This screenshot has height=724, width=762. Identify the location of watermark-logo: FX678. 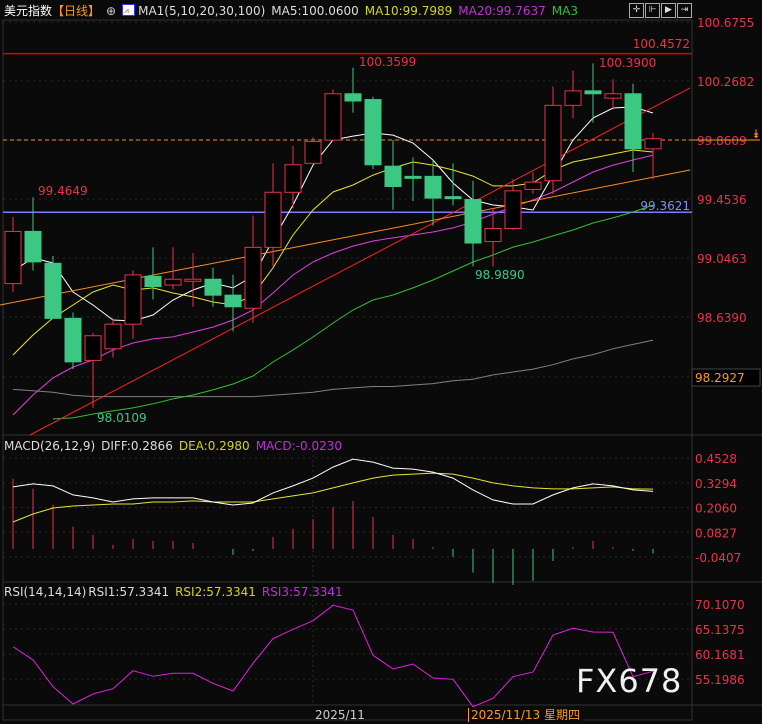
(629, 681).